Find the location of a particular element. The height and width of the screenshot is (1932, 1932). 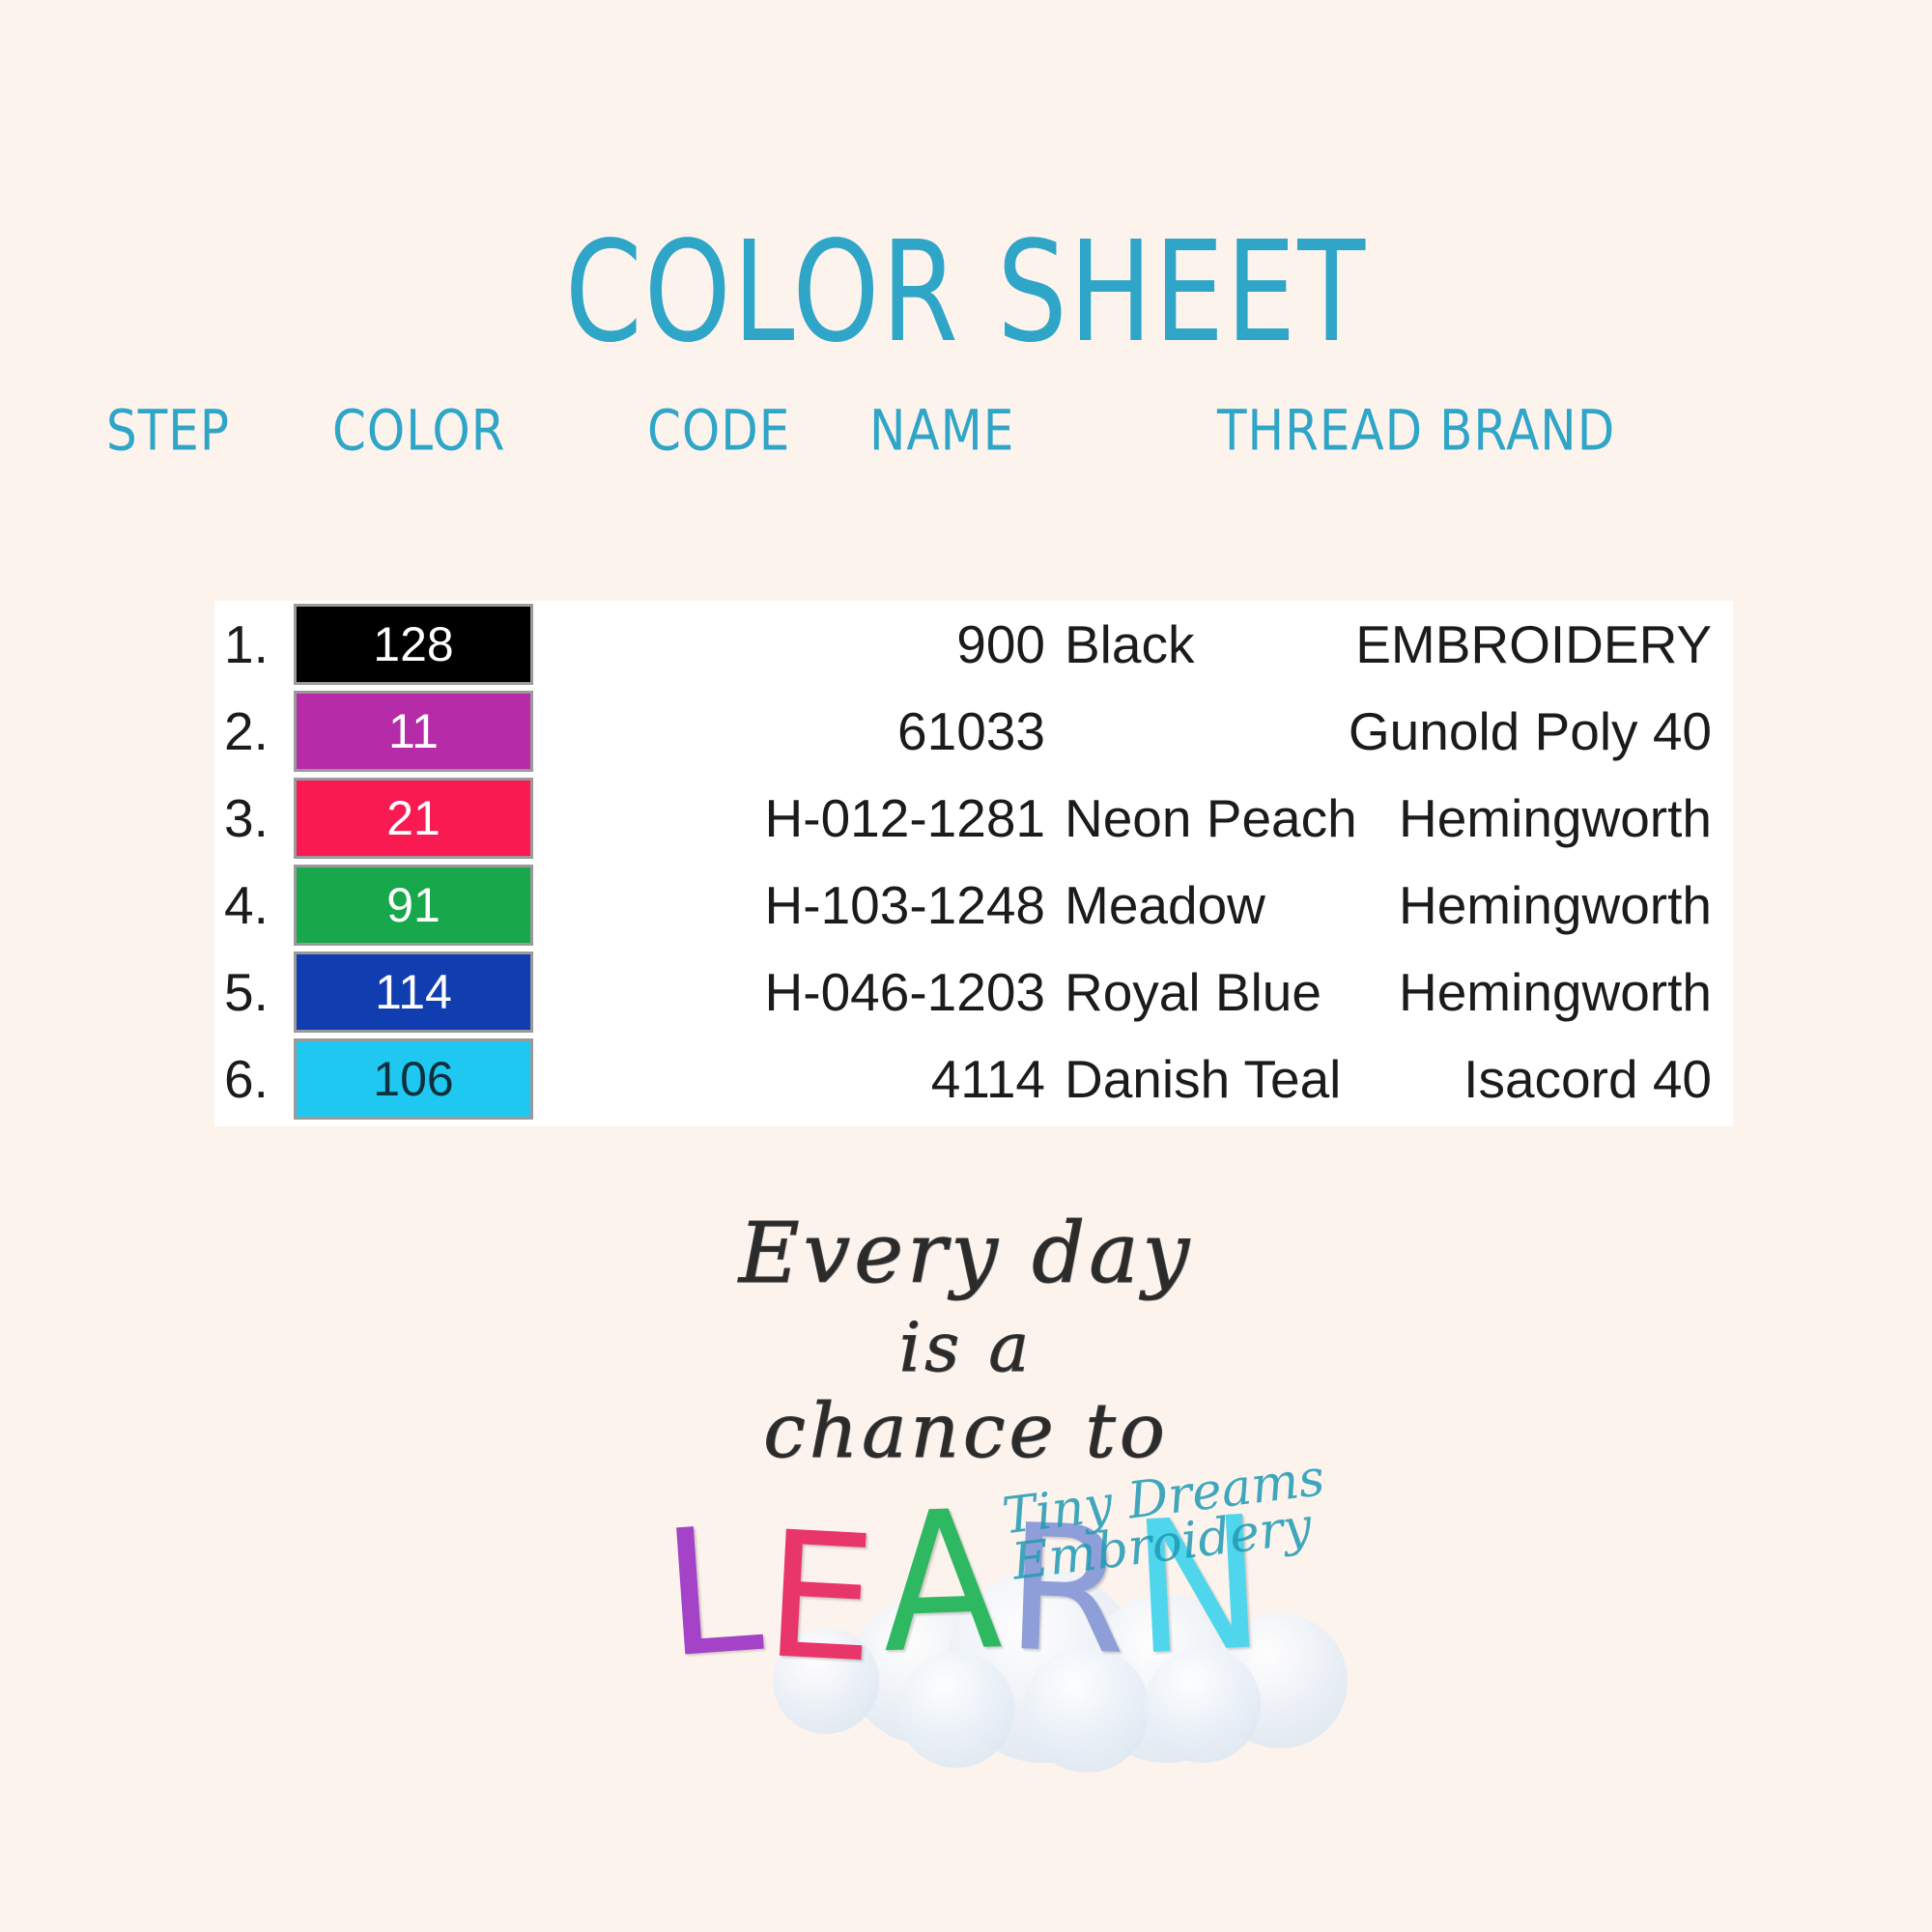

step-number: 3. is located at coordinates (246, 818).